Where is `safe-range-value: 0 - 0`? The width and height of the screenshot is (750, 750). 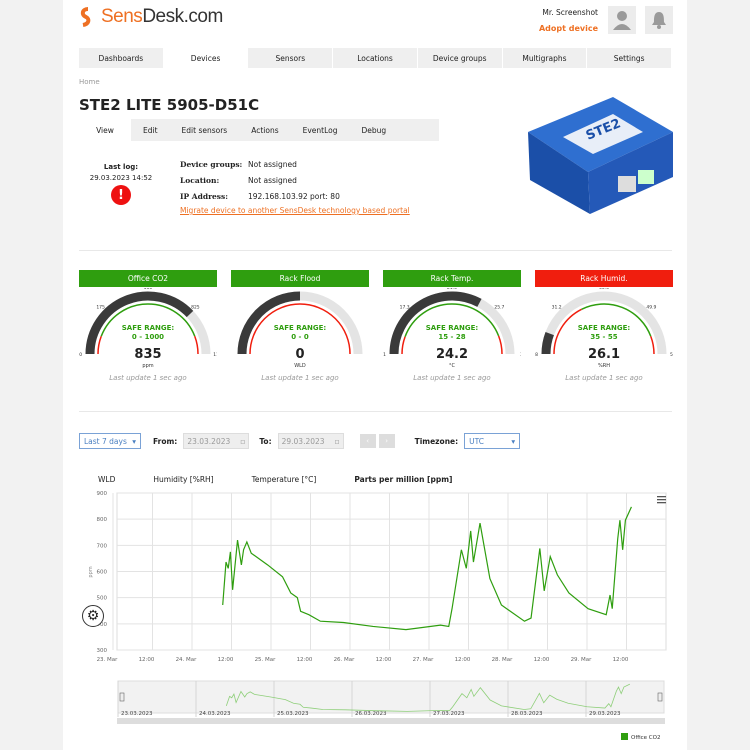
safe-range-value: 0 - 0 is located at coordinates (300, 337).